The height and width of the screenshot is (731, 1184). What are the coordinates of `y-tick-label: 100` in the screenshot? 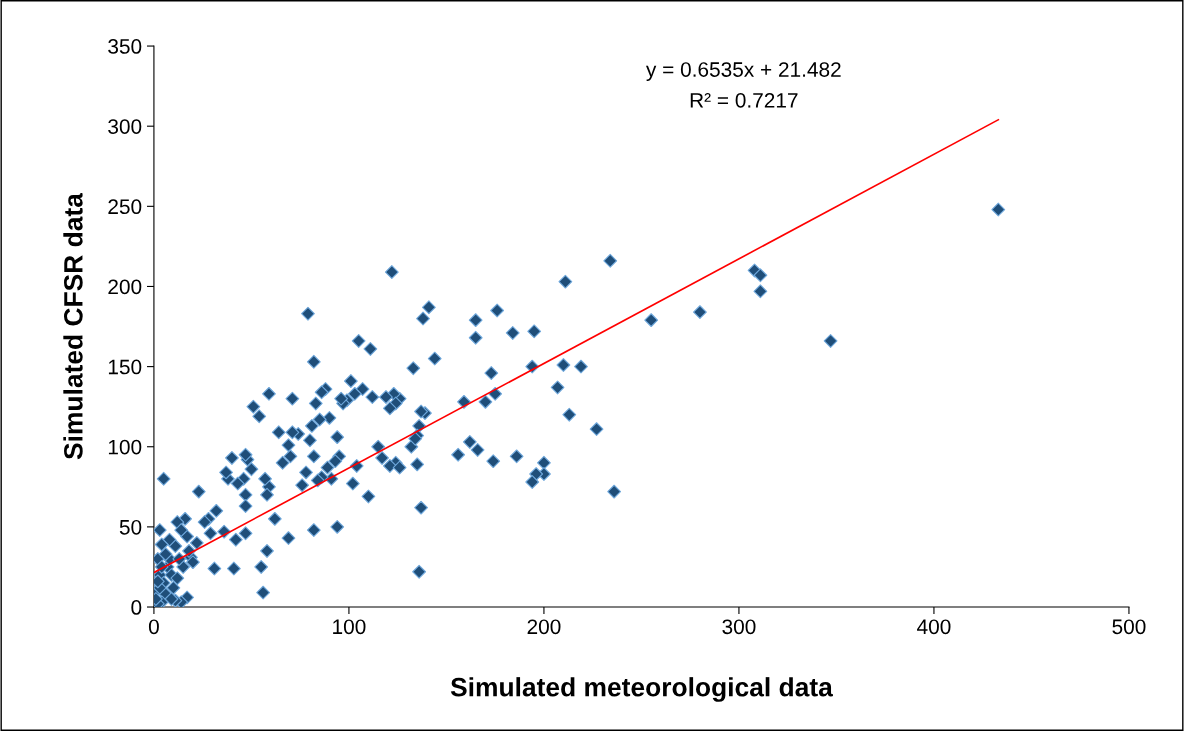 It's located at (125, 447).